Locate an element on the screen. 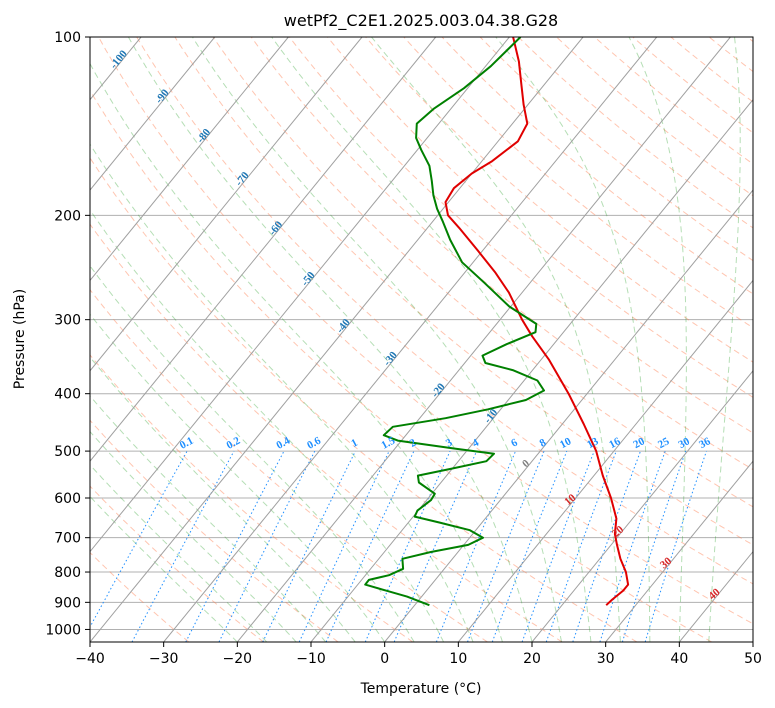  y-tick-label: 300 is located at coordinates (67, 321).